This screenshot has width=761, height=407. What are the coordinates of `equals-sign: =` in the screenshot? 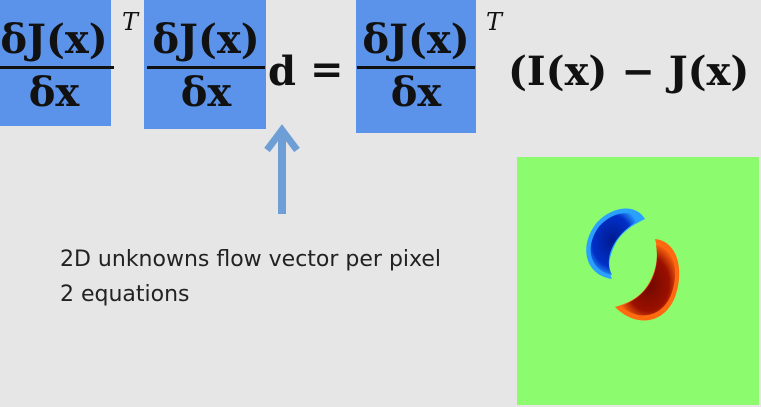 It's located at (327, 69).